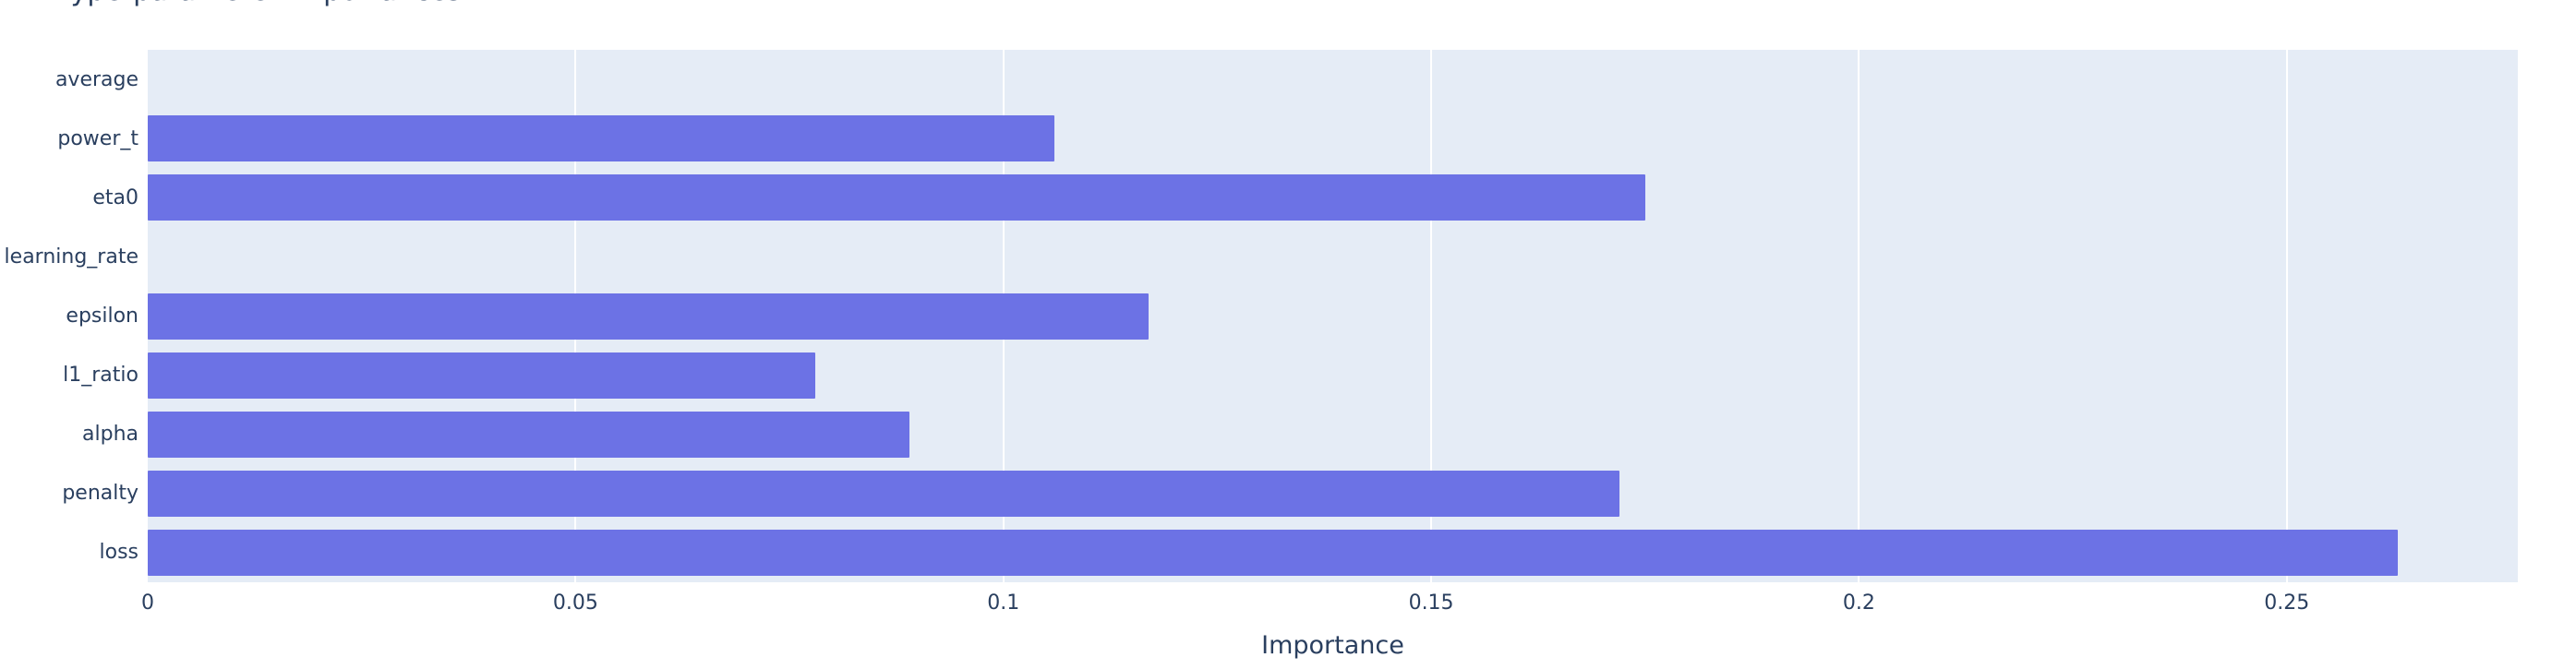 This screenshot has width=2576, height=669. What do you see at coordinates (102, 316) in the screenshot?
I see `y-tick-label-epsilon: epsilon` at bounding box center [102, 316].